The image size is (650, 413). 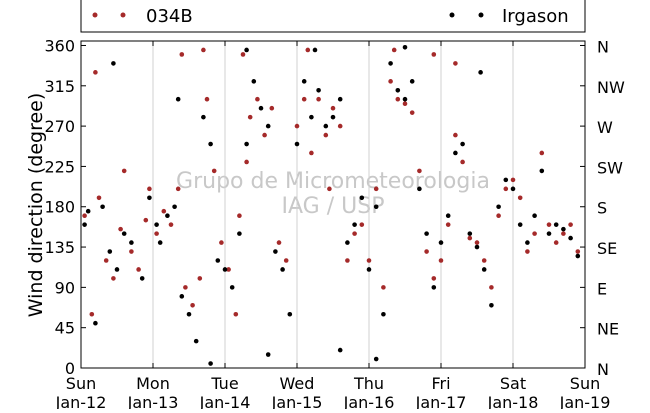 What do you see at coordinates (59, 247) in the screenshot?
I see `y-tick-label: 135` at bounding box center [59, 247].